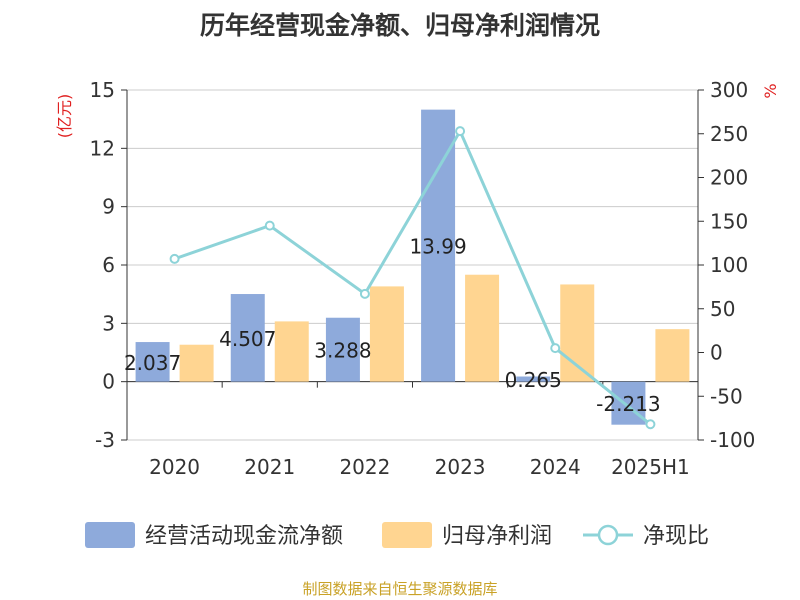 The image size is (800, 600). I want to click on bar-data-label: 4.507, so click(247, 339).